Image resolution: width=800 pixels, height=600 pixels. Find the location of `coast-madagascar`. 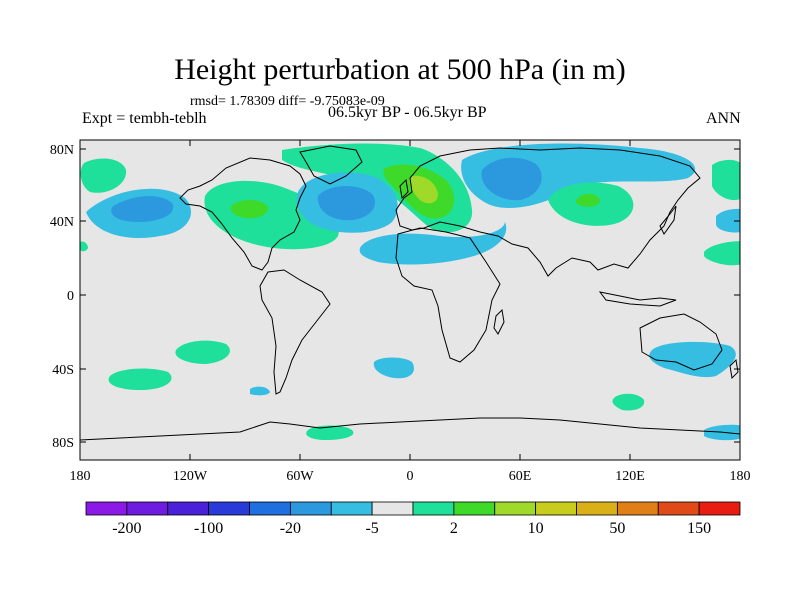

coast-madagascar is located at coordinates (499, 321).